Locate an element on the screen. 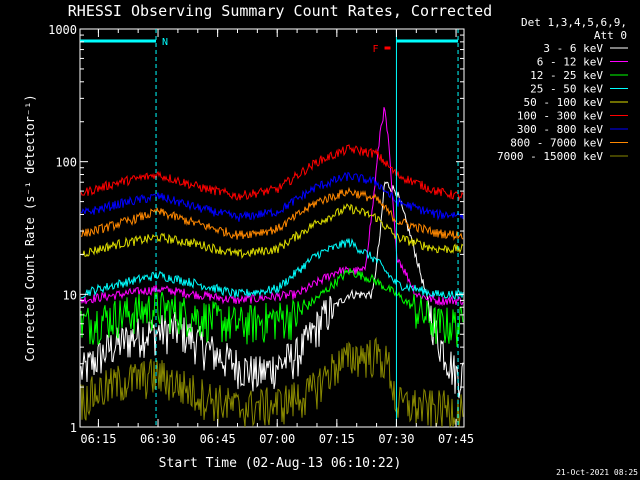 This screenshot has width=640, height=480. legend-label-0: 3 - 6 keV is located at coordinates (573, 48).